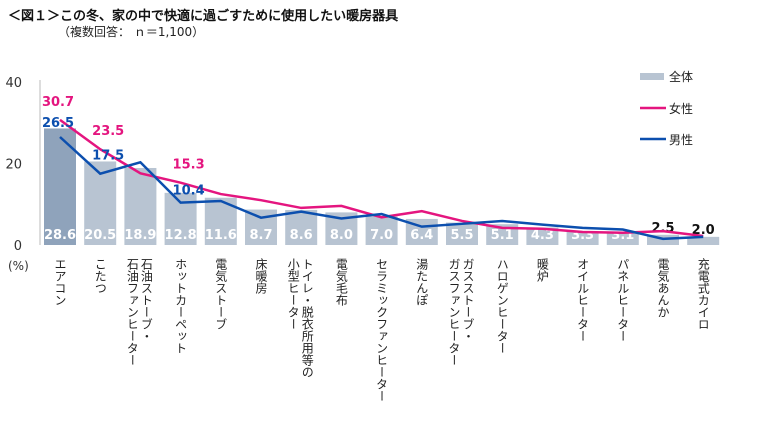  I want to click on category-label: ホットカーペット, so click(181, 306).